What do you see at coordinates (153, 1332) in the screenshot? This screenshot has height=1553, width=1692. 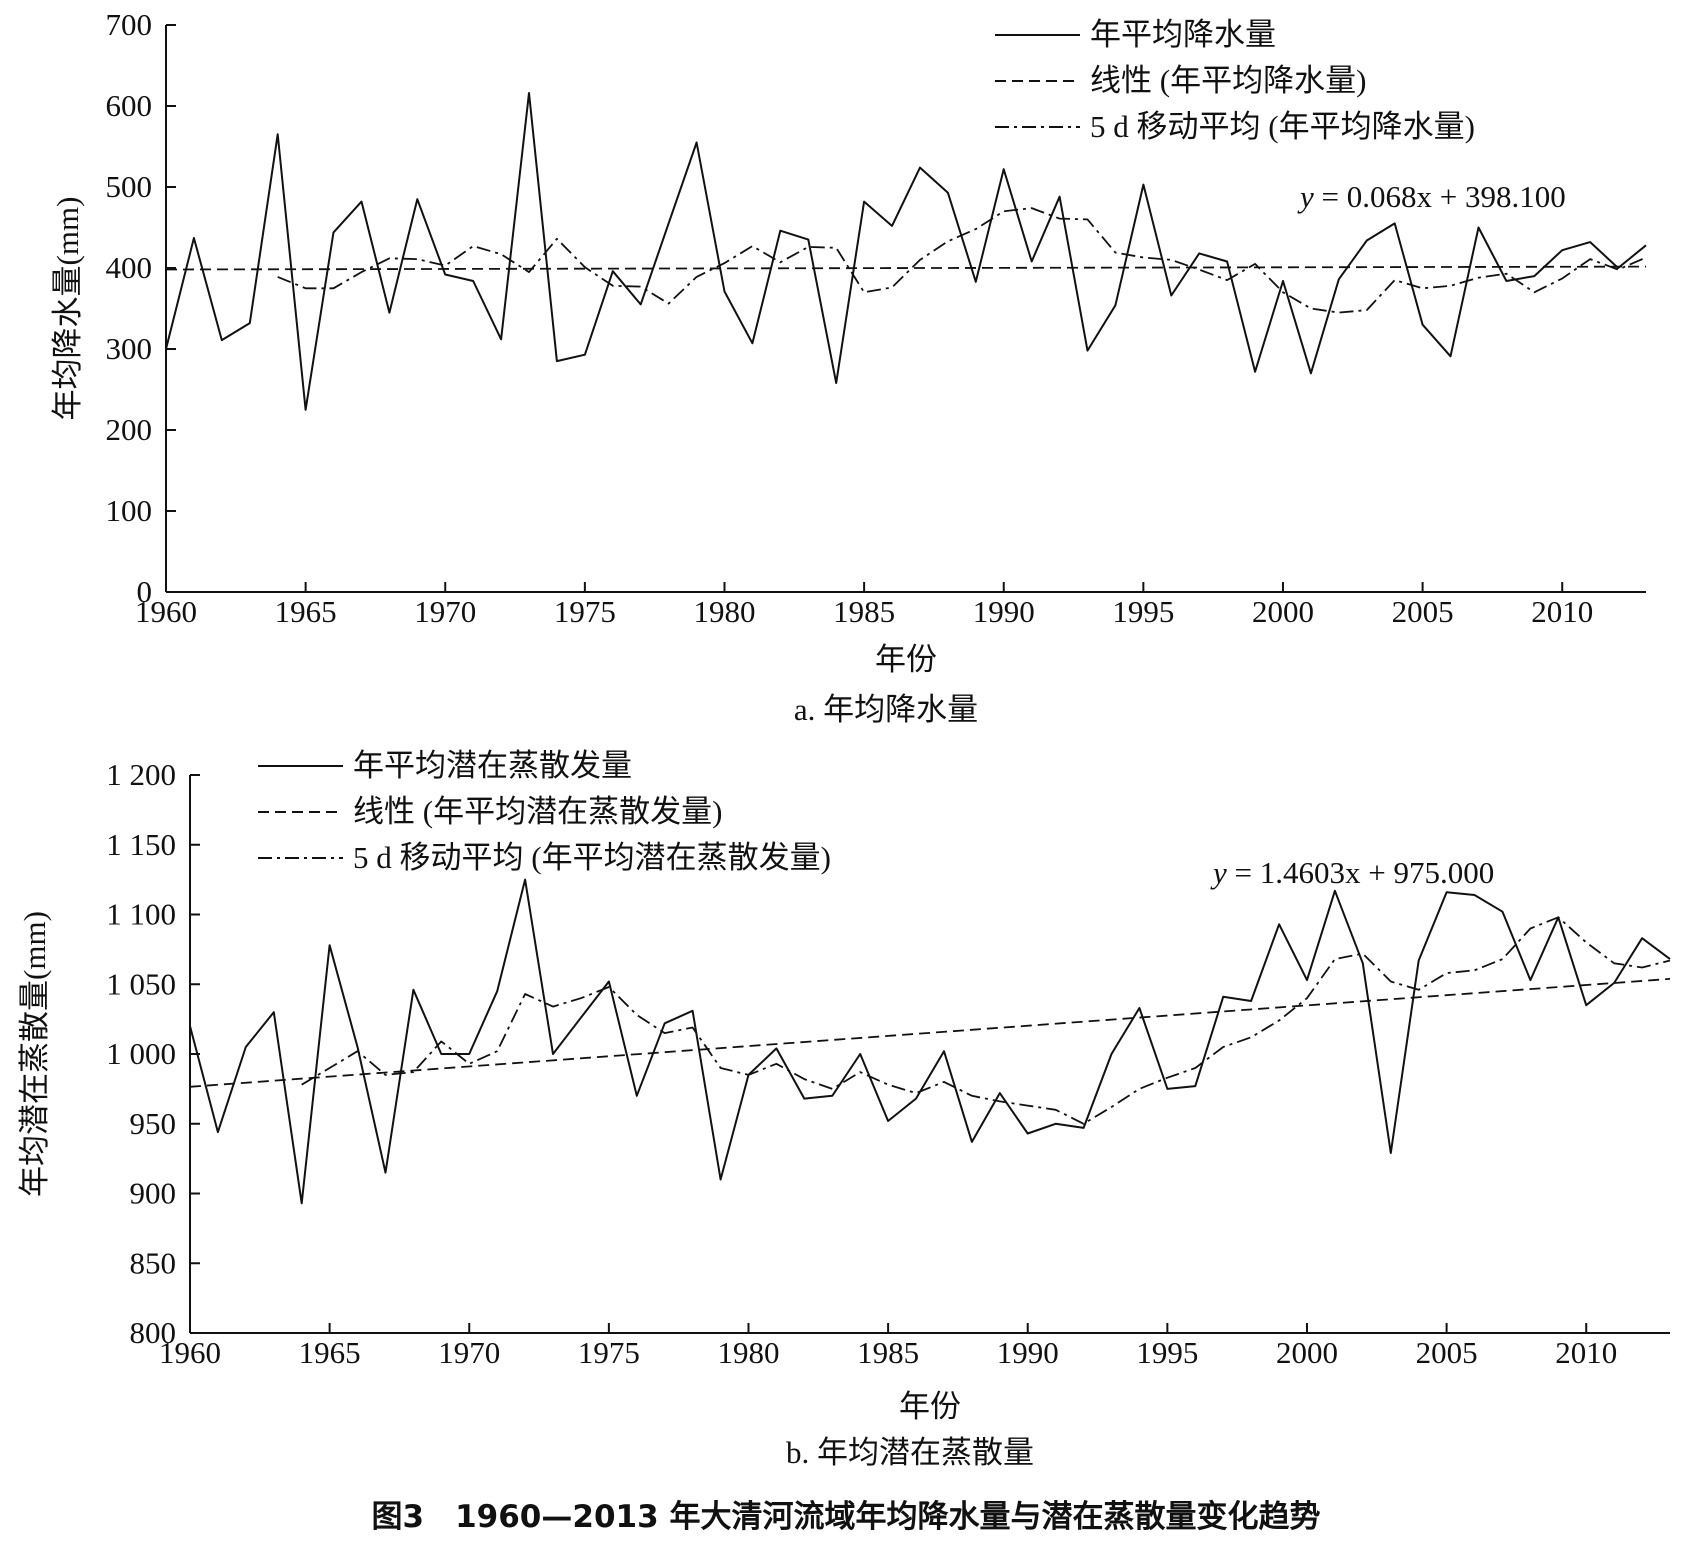 I see `y-tick-label: 800` at bounding box center [153, 1332].